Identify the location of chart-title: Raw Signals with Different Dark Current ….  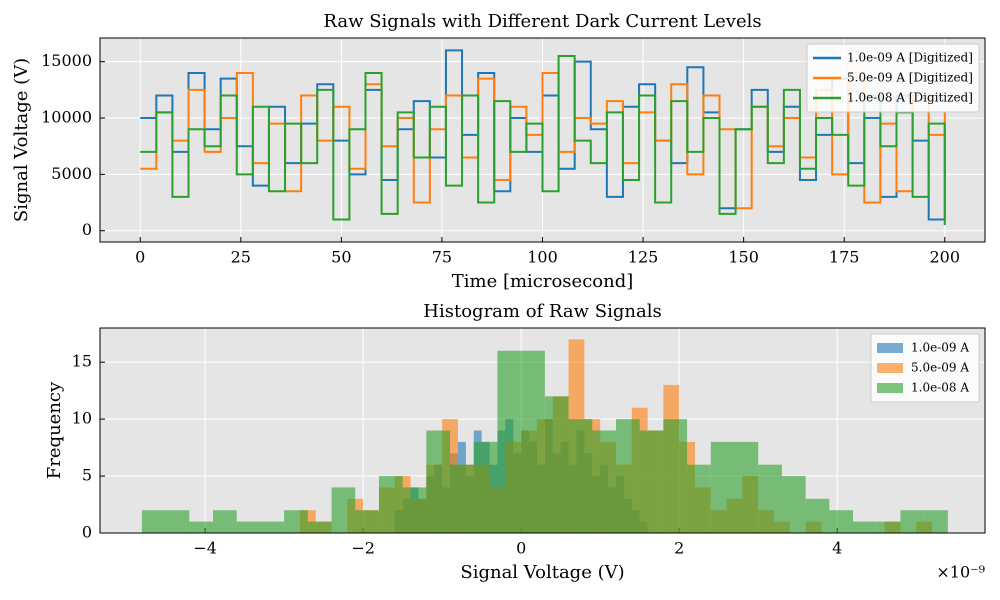
(542, 21).